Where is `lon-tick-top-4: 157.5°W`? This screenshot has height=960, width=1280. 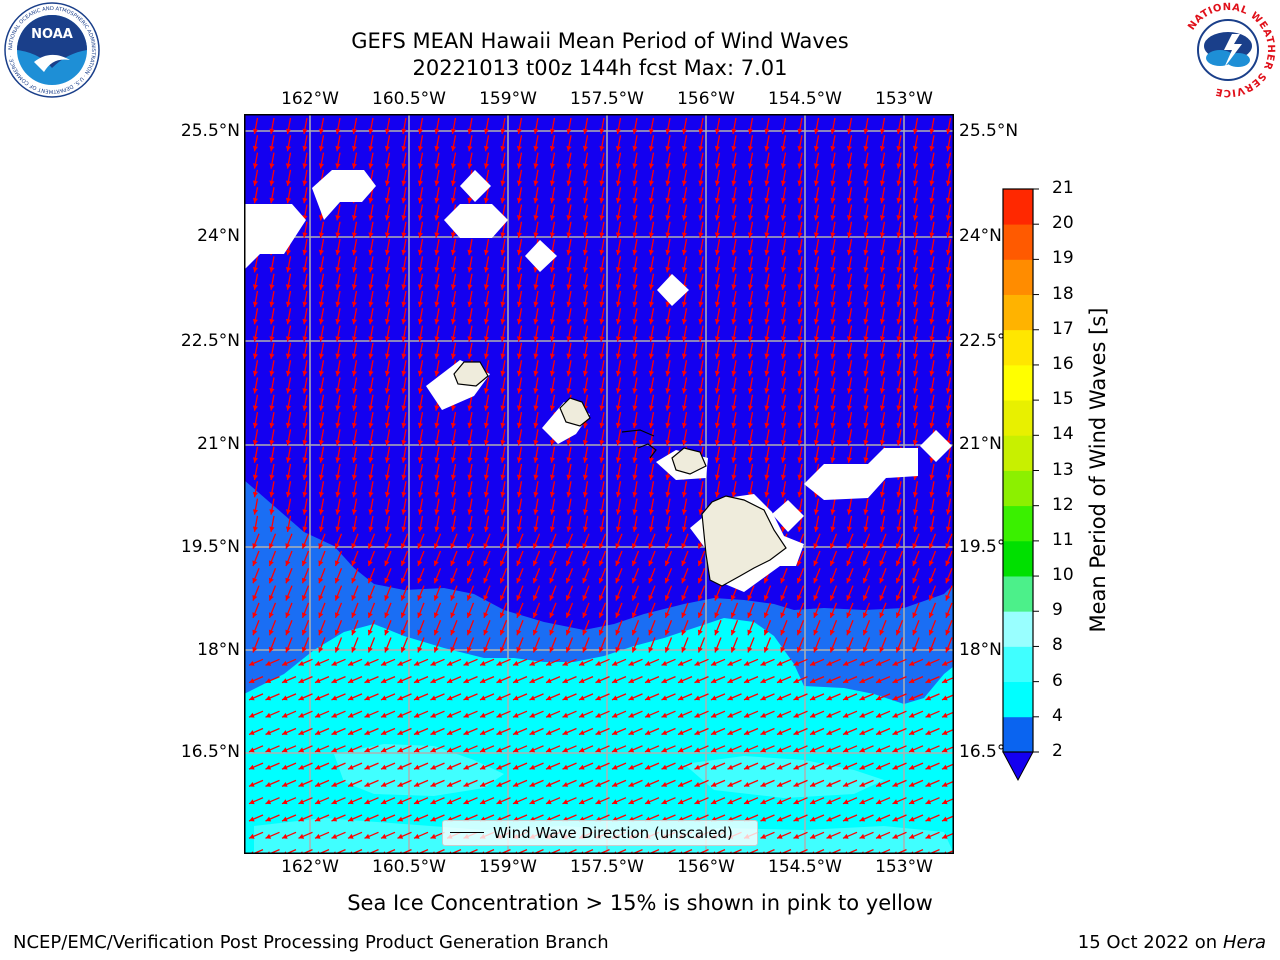
lon-tick-top-4: 157.5°W is located at coordinates (607, 99).